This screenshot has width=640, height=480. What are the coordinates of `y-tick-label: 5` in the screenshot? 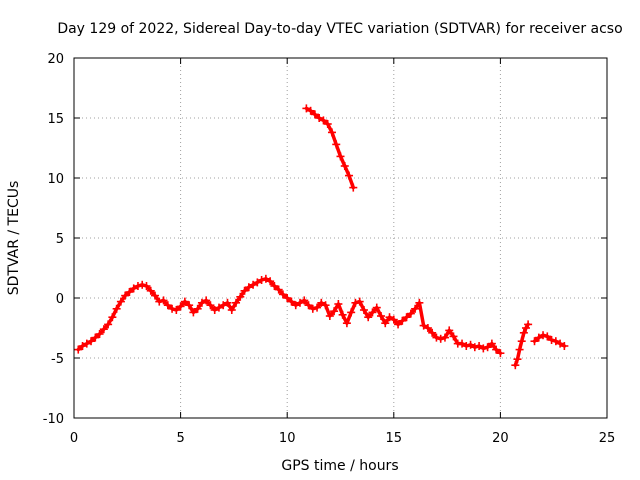 It's located at (60, 239).